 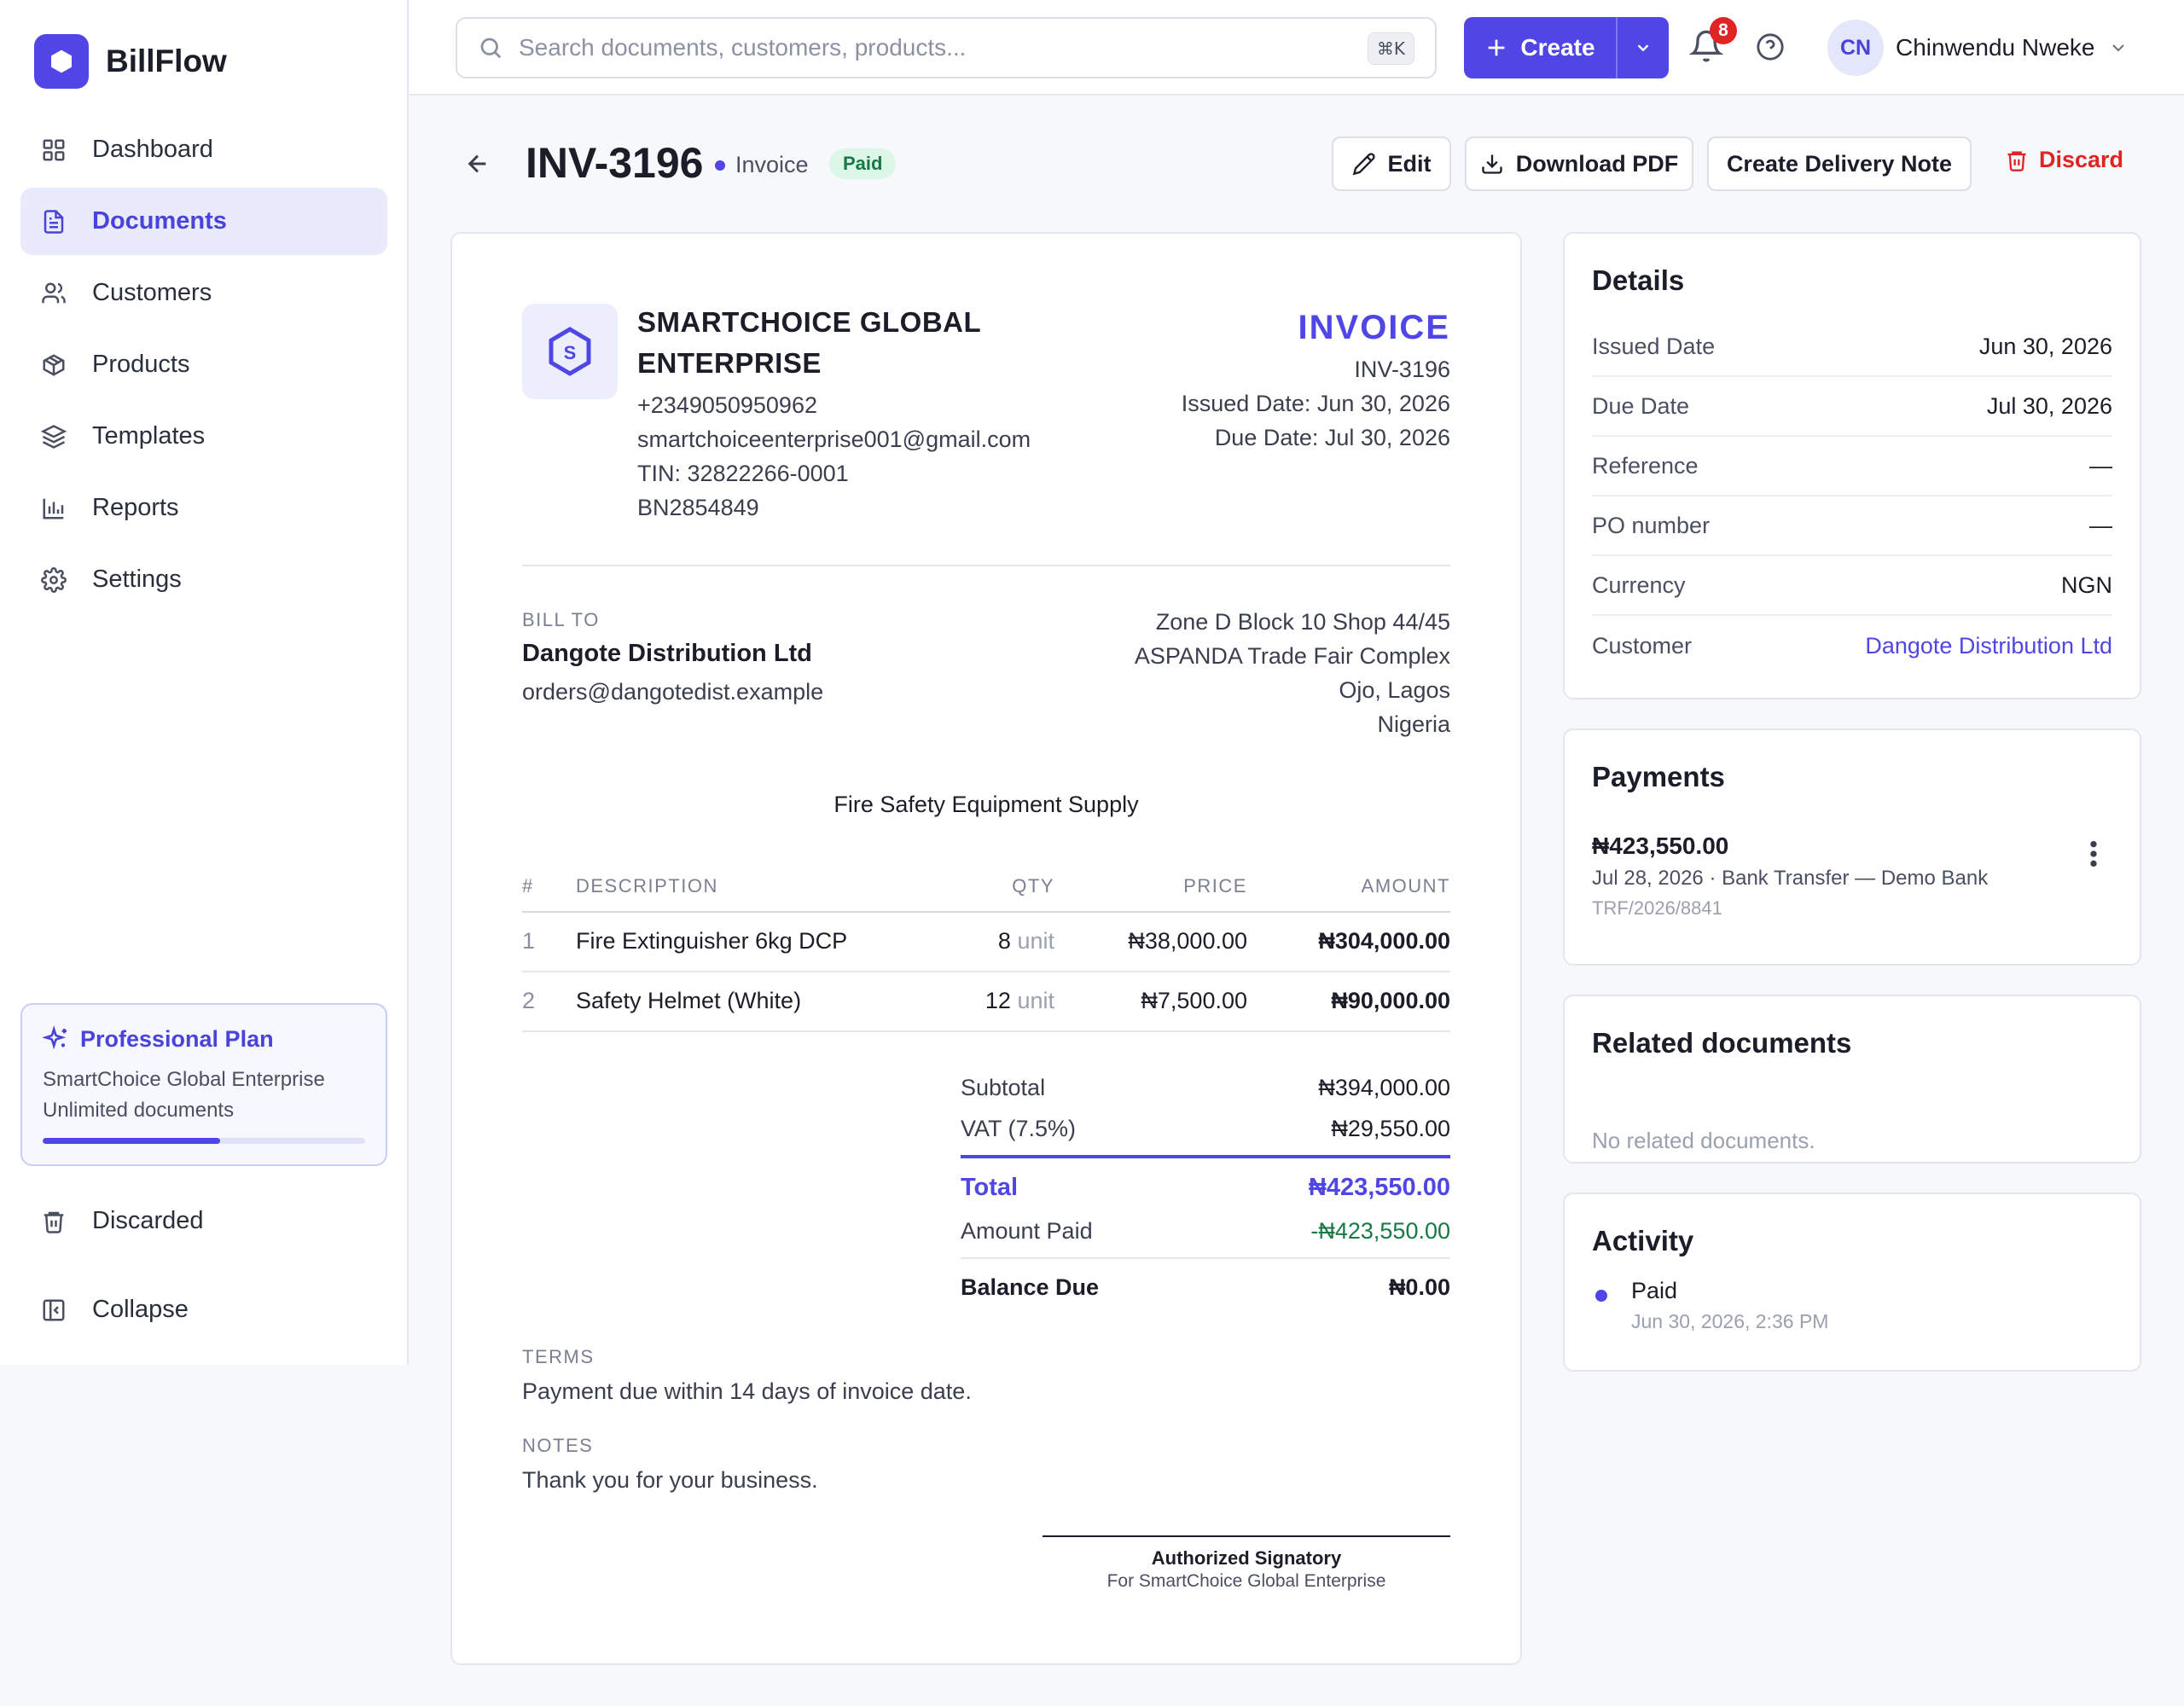 I want to click on sidebar-item-documents: Documents, so click(x=203, y=222).